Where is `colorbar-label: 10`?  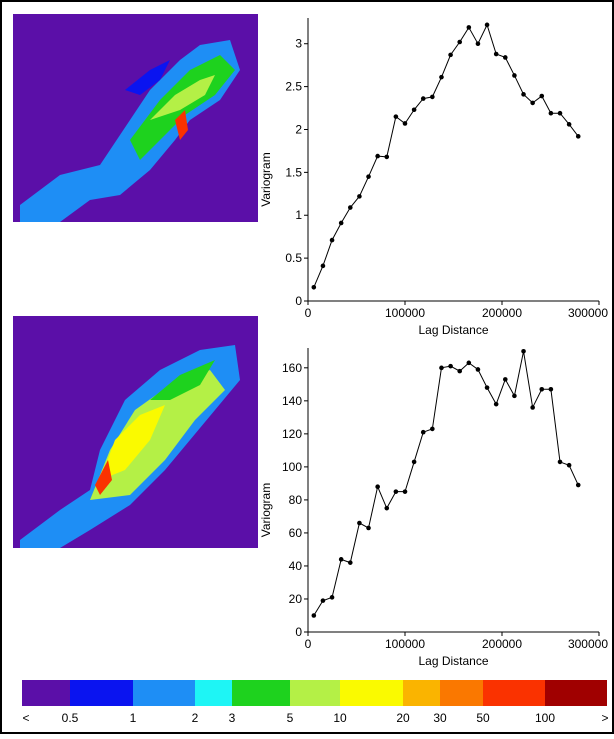
colorbar-label: 10 is located at coordinates (340, 718).